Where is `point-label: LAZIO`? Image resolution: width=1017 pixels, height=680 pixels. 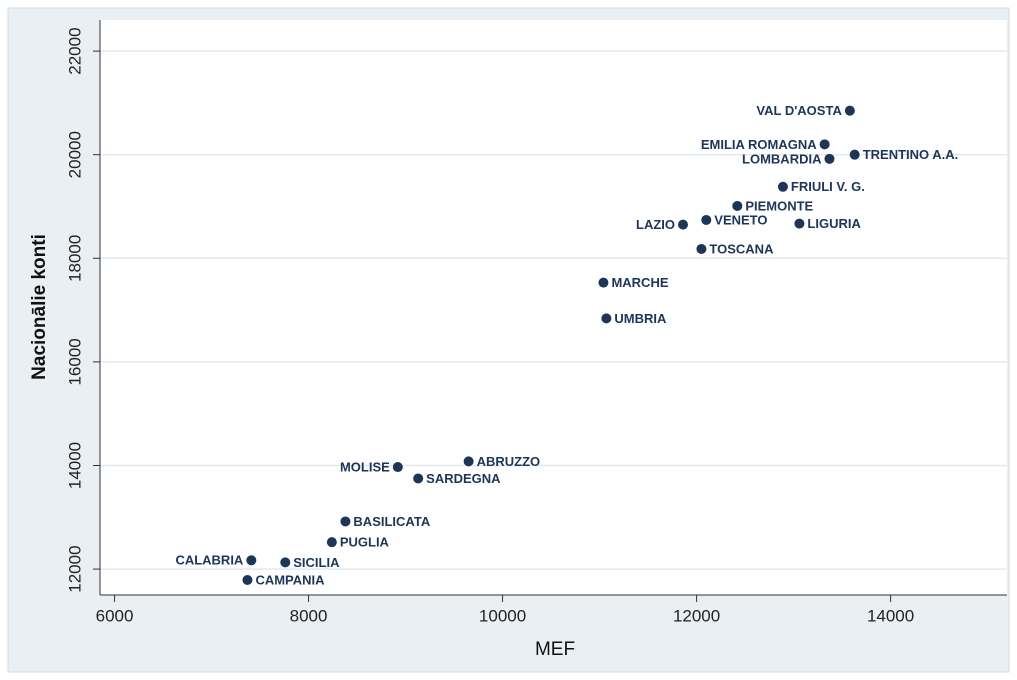 point-label: LAZIO is located at coordinates (655, 224).